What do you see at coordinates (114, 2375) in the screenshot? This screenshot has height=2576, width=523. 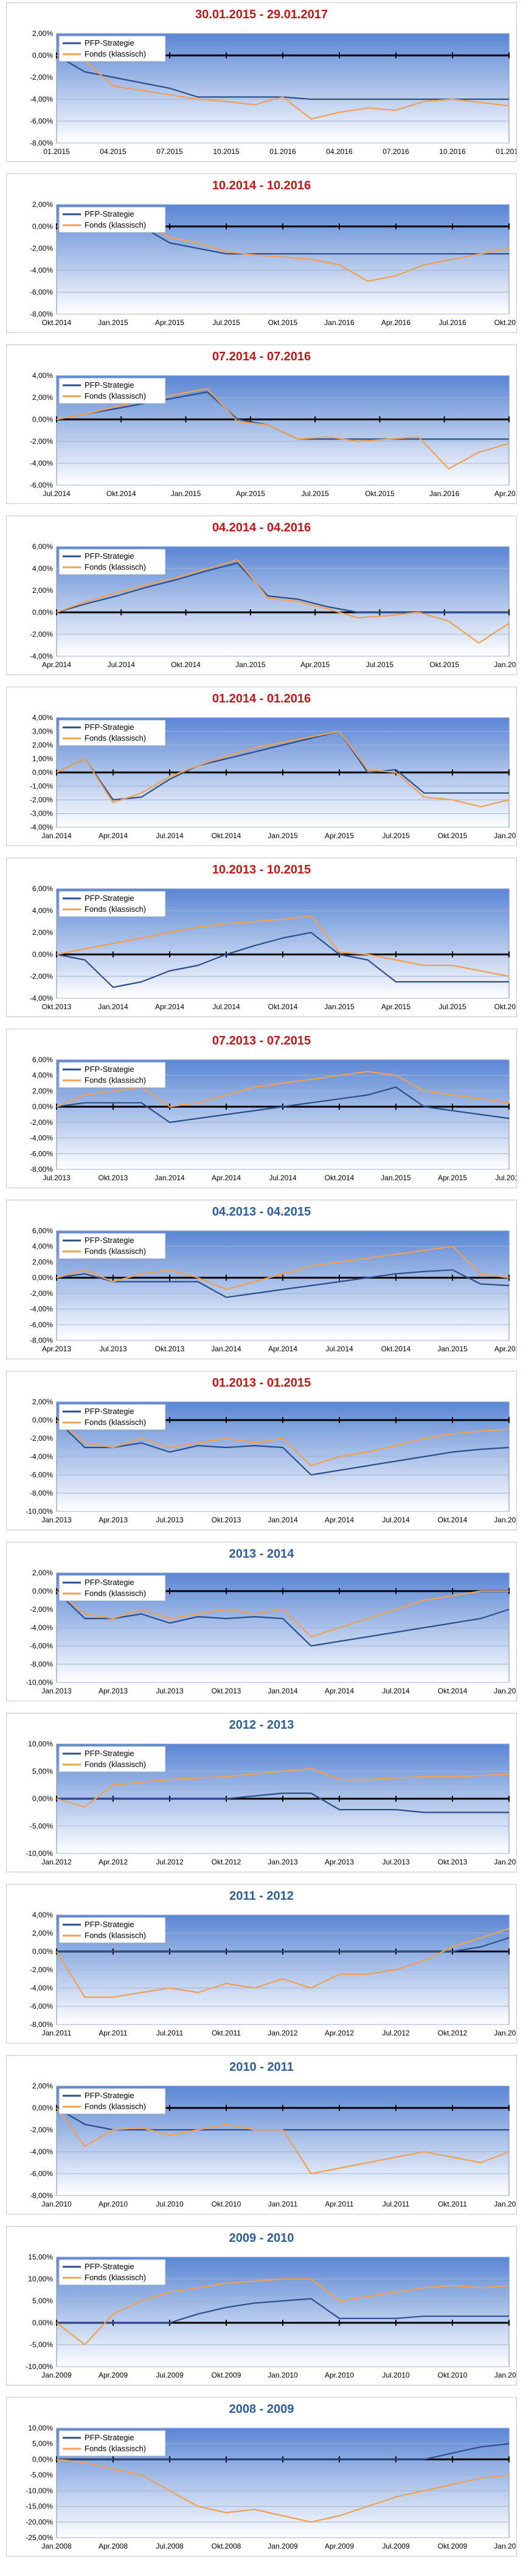 I see `x-tick-label: Apr.2009` at bounding box center [114, 2375].